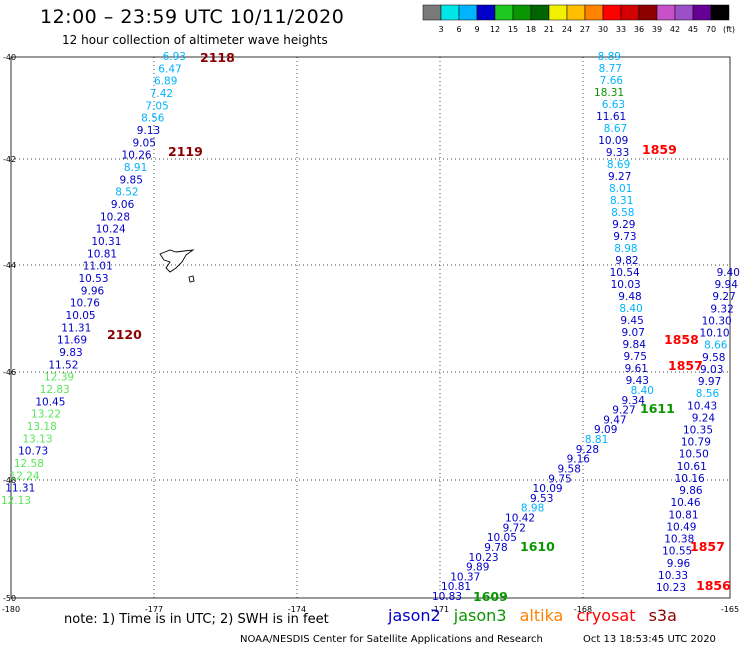 This screenshot has width=740, height=650. What do you see at coordinates (720, 12) in the screenshot?
I see `colorbar-swatch` at bounding box center [720, 12].